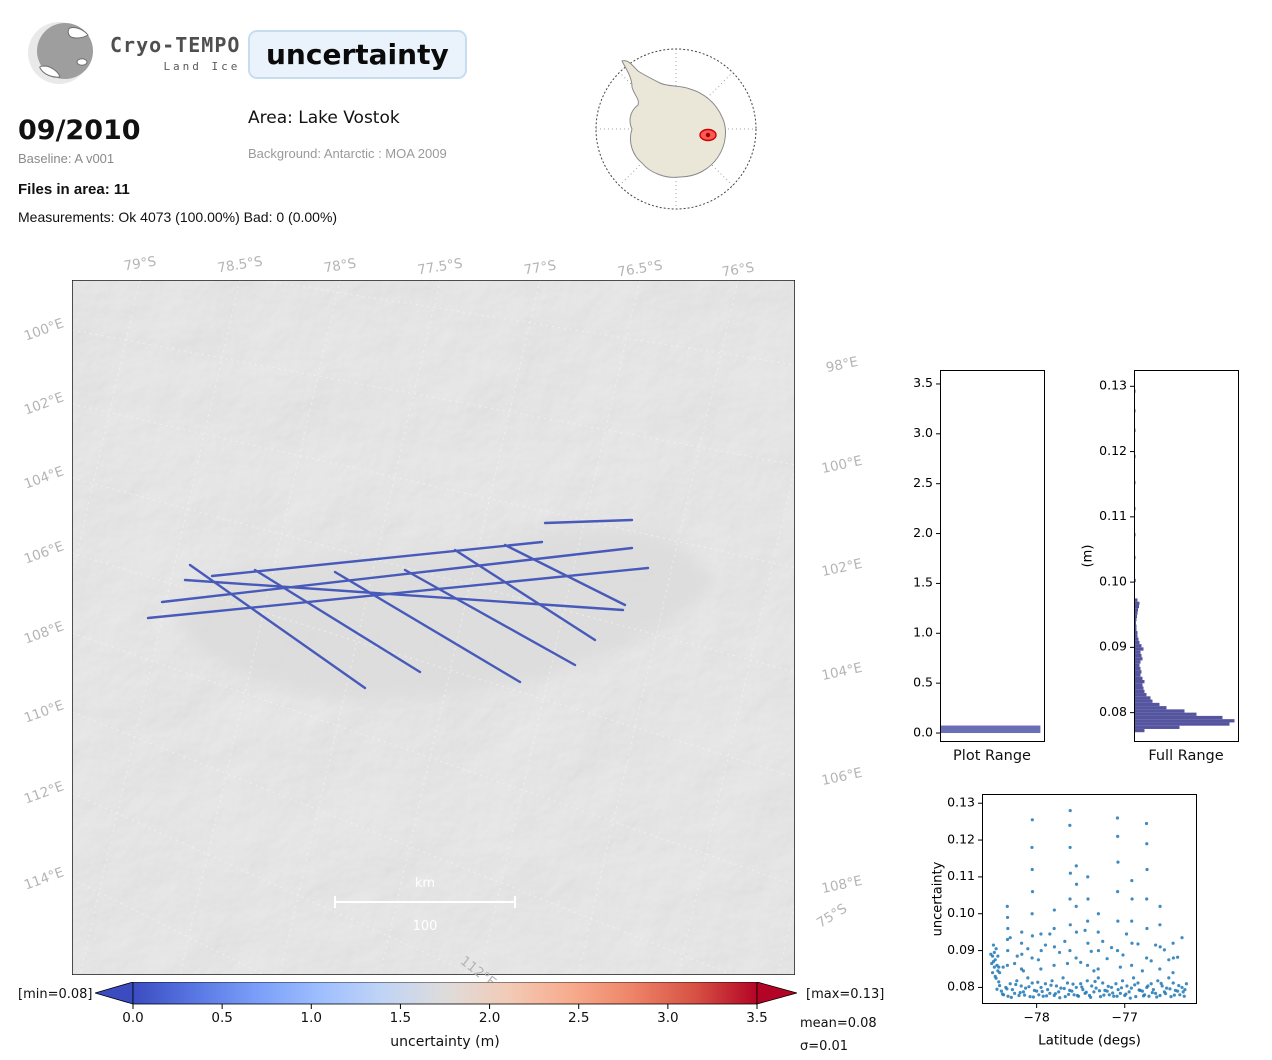  Describe the element at coordinates (1158, 561) in the screenshot. I see `full-range-histogram` at that location.